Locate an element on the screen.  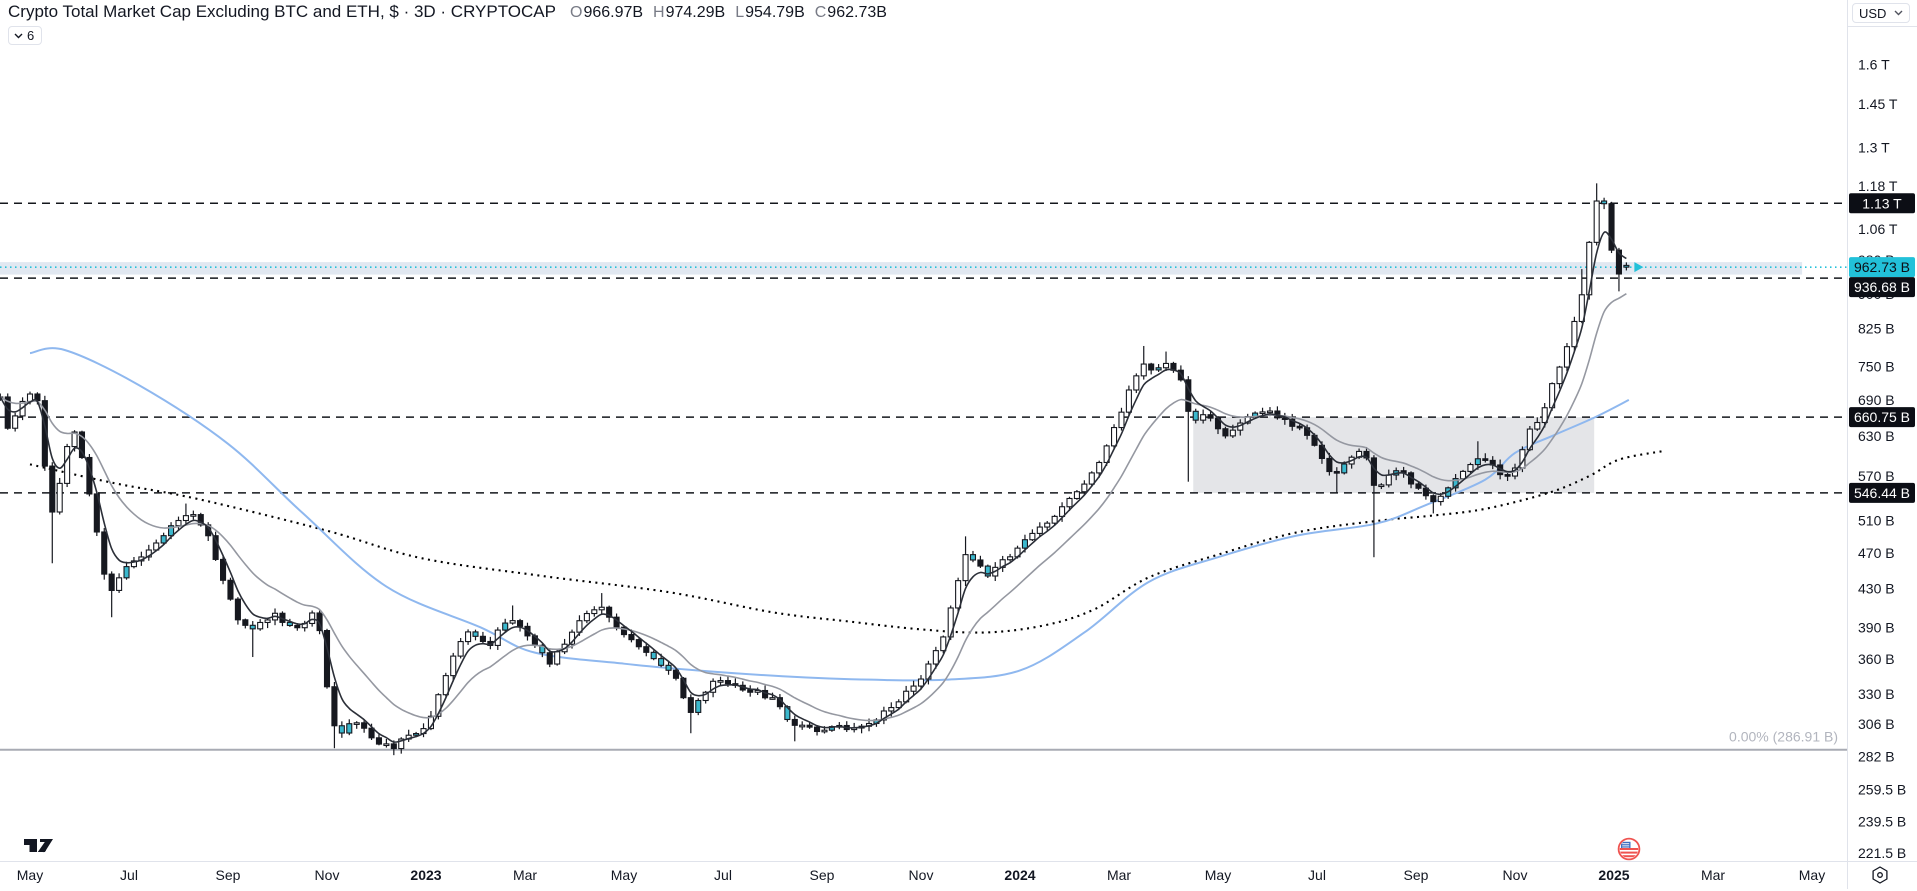
tradingview-logo is located at coordinates (41, 847).